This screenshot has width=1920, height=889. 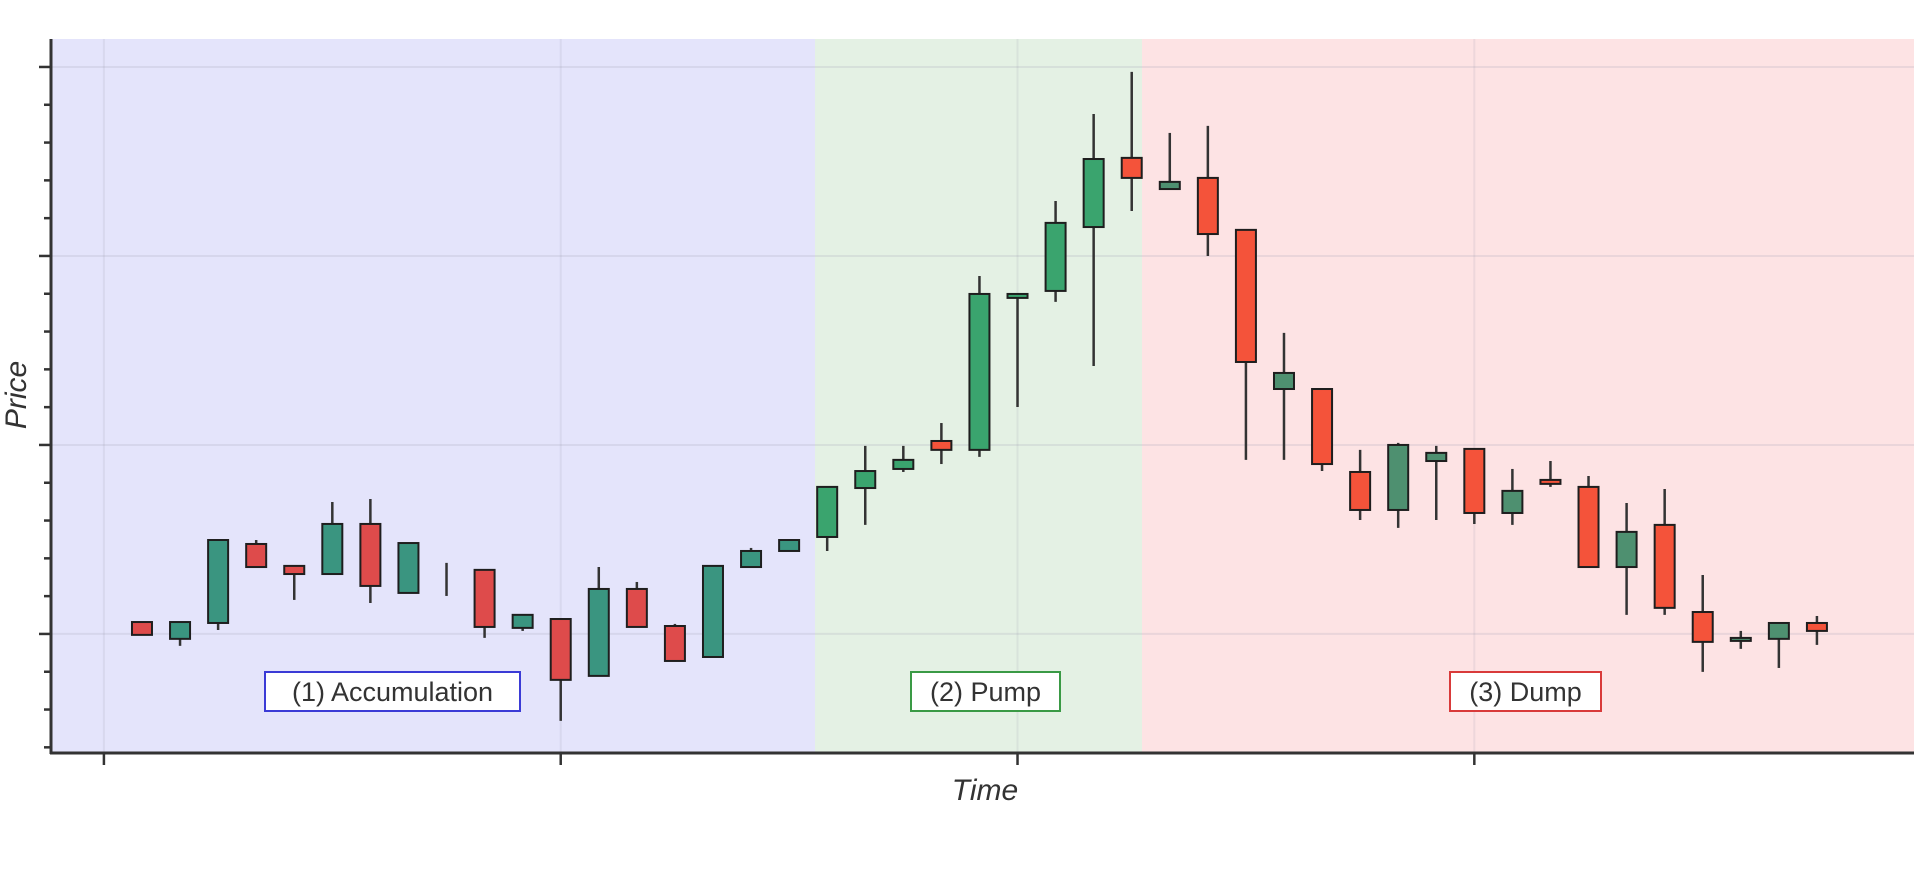 What do you see at coordinates (16, 395) in the screenshot?
I see `y-axis-label: Price` at bounding box center [16, 395].